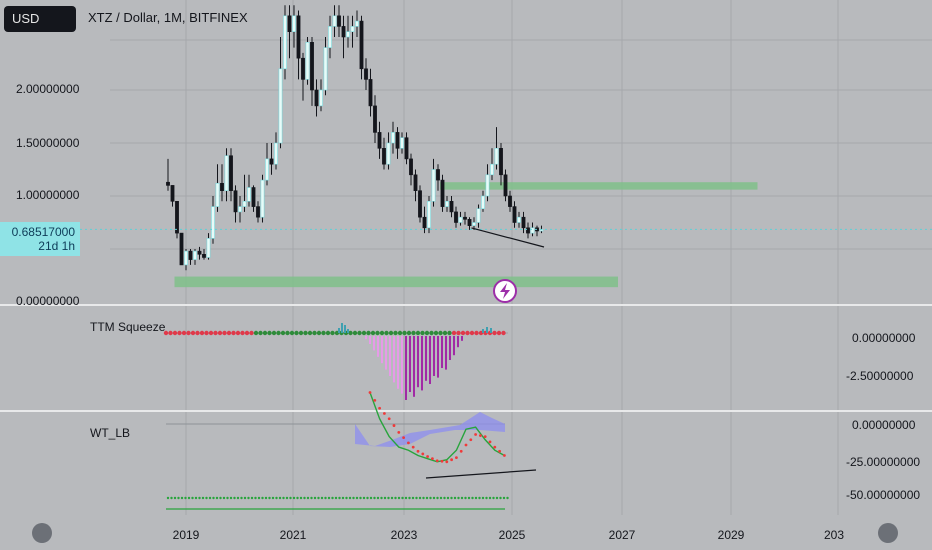 This screenshot has width=932, height=550. Describe the element at coordinates (481, 474) in the screenshot. I see `wt-trendline` at that location.